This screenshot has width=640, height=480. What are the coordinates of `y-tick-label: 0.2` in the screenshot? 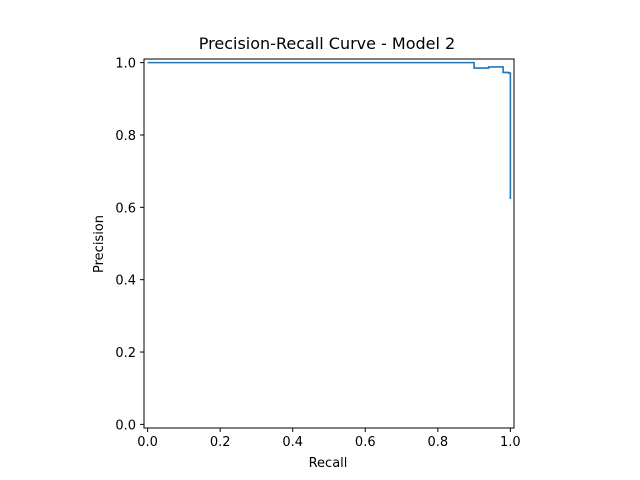 It's located at (125, 353).